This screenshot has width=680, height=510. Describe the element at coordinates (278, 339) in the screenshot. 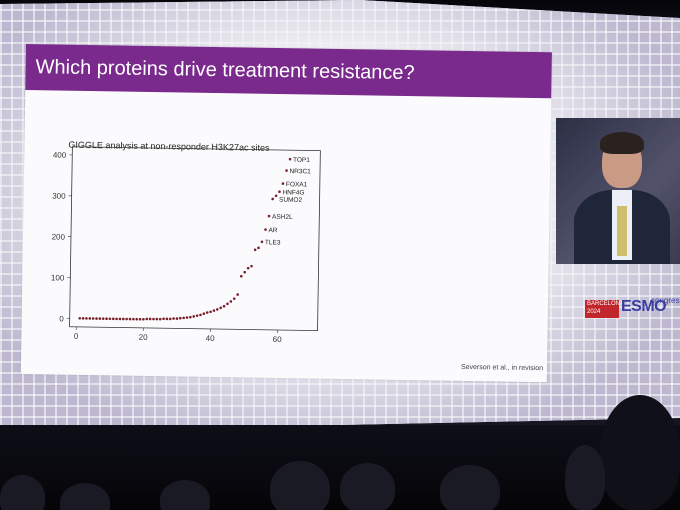

I see `x-tick-label: 60` at that location.